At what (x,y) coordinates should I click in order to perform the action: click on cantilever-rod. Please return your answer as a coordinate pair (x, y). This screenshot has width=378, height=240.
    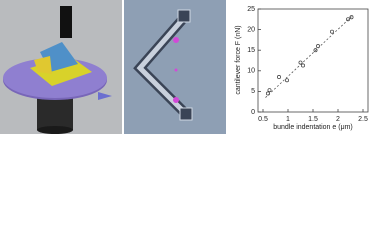
    Looking at the image, I should click on (66, 22).